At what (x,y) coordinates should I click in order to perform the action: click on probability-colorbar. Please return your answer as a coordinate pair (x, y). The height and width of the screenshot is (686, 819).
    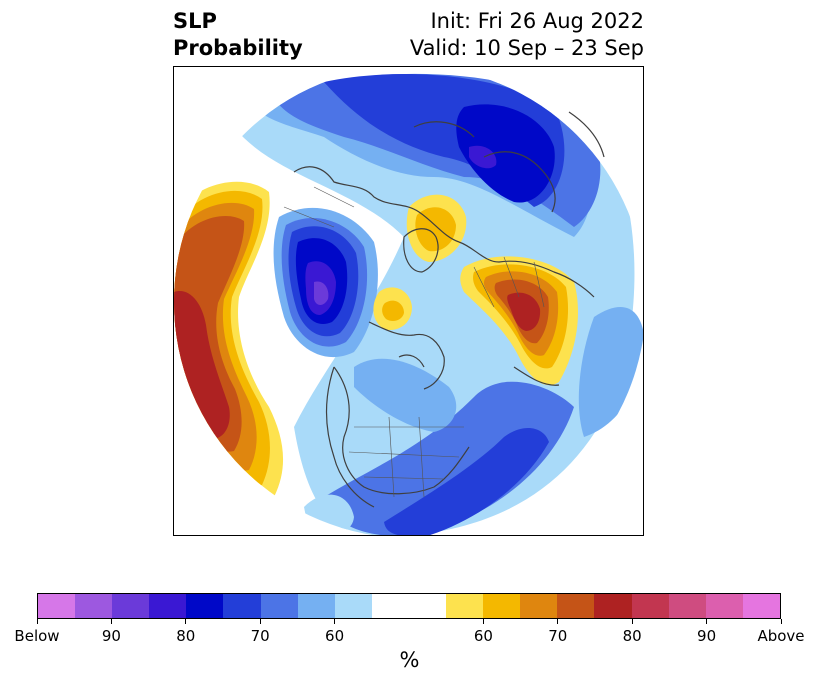
    Looking at the image, I should click on (409, 606).